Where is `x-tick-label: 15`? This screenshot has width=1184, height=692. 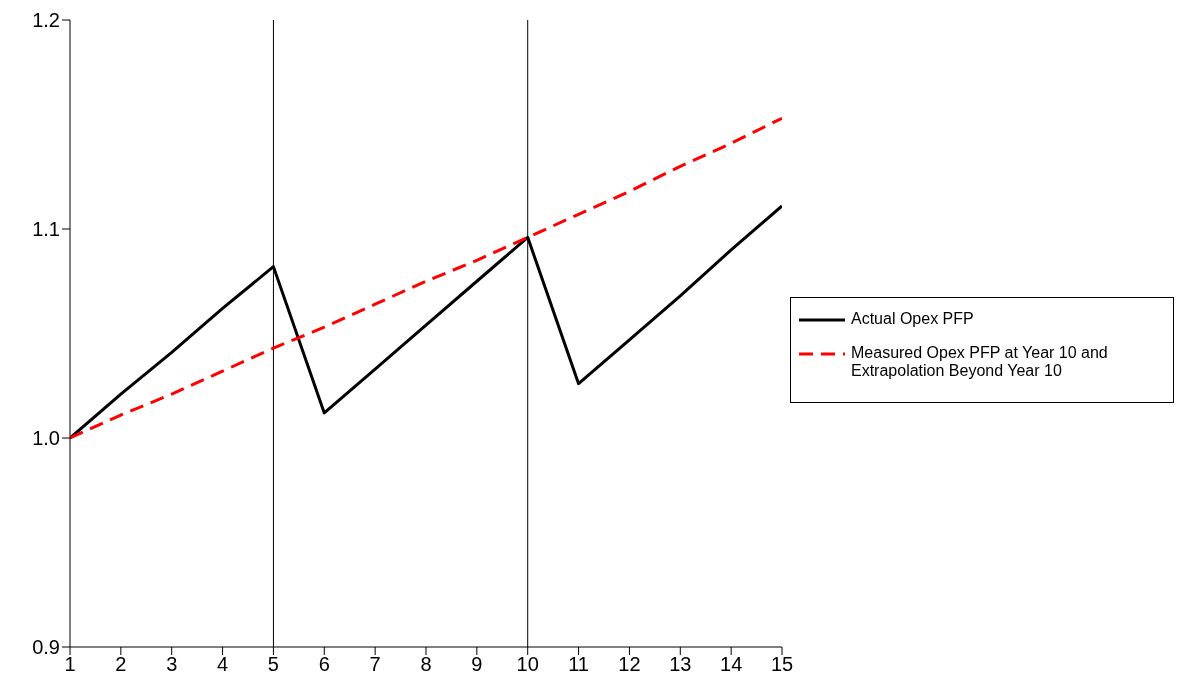
x-tick-label: 15 is located at coordinates (782, 664).